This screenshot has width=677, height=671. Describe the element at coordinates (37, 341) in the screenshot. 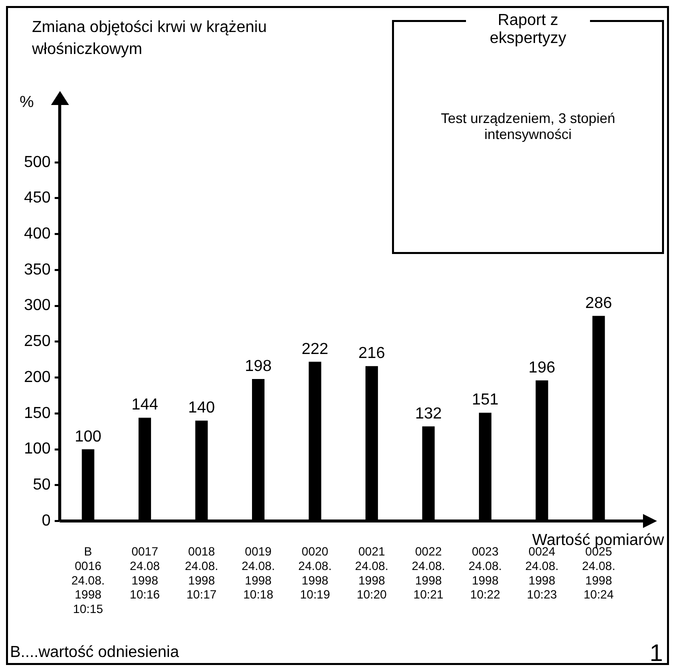

I see `y-tick-label: 250` at that location.